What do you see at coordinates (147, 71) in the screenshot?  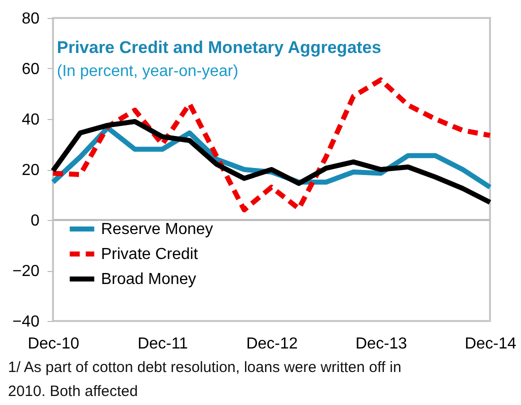 I see `text: (In percent, year-on-year)` at bounding box center [147, 71].